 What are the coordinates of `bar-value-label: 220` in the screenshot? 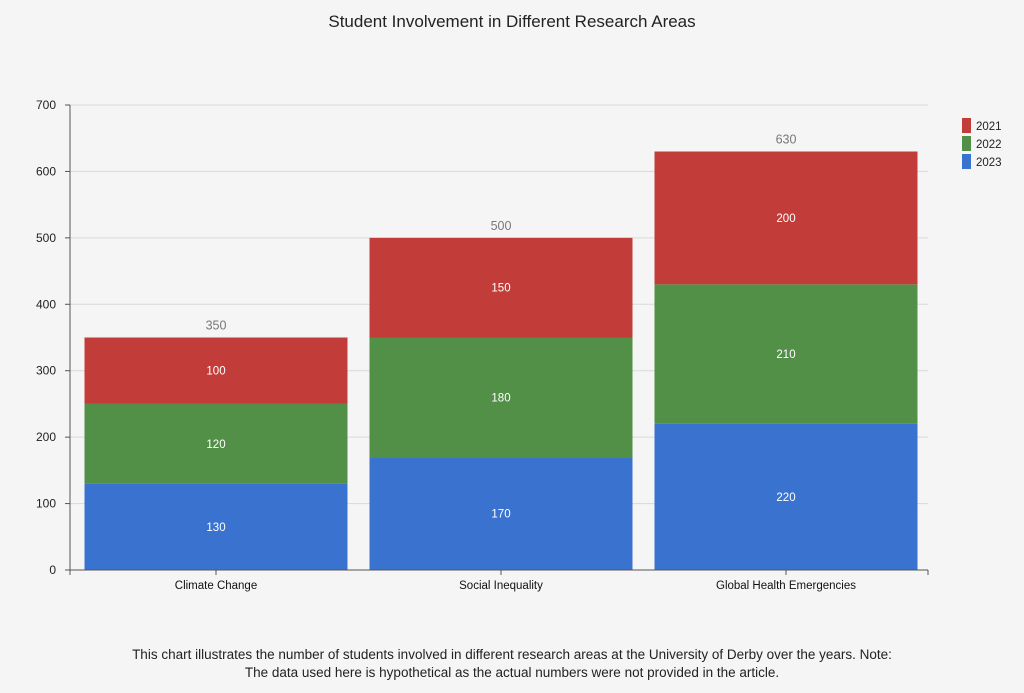 It's located at (785, 498).